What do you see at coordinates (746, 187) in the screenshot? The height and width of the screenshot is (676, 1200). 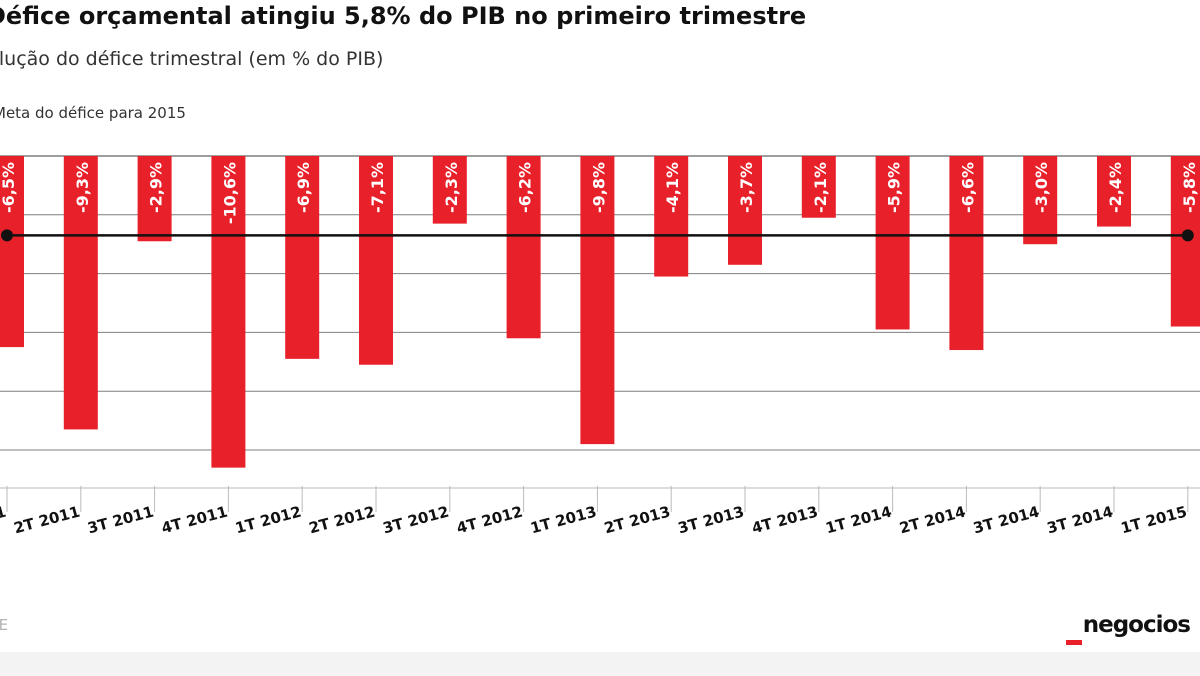 I see `bar-value-label: -3,7%` at bounding box center [746, 187].